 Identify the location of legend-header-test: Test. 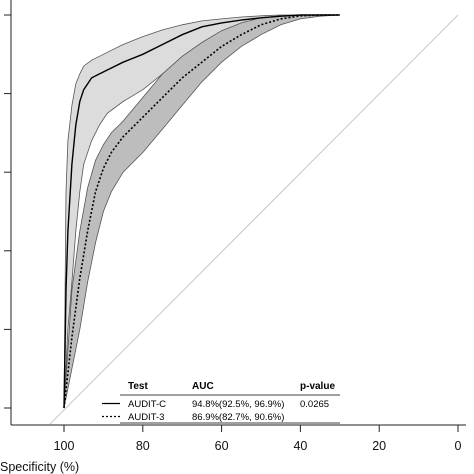
(138, 386).